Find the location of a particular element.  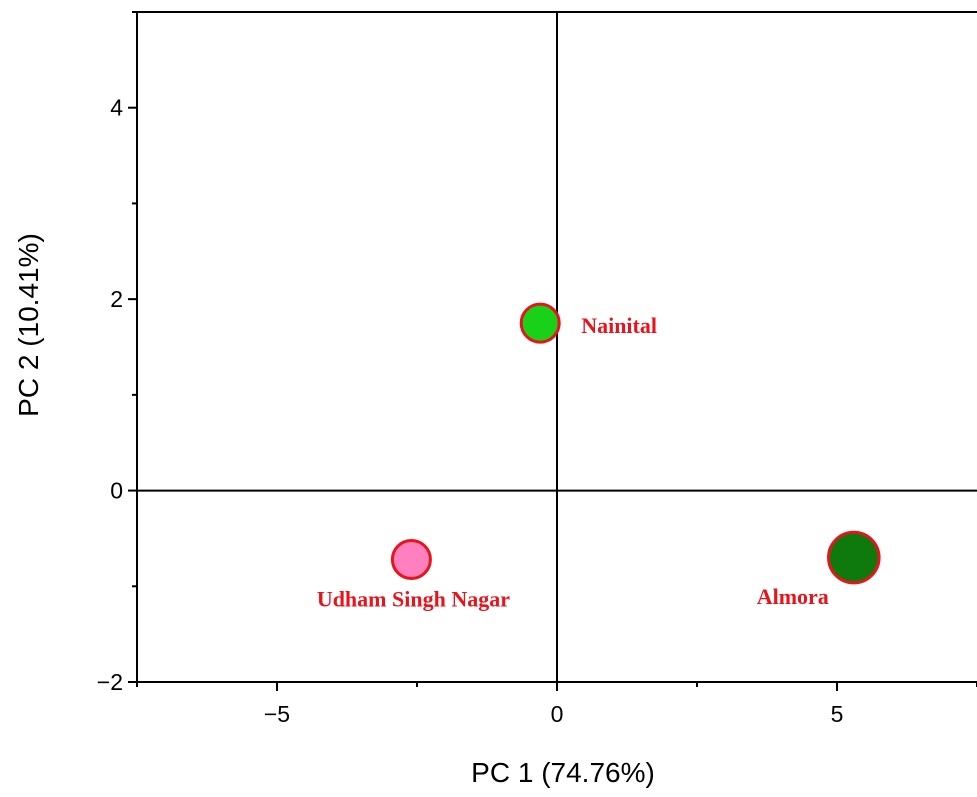

x-tick-label: 5 is located at coordinates (837, 714).